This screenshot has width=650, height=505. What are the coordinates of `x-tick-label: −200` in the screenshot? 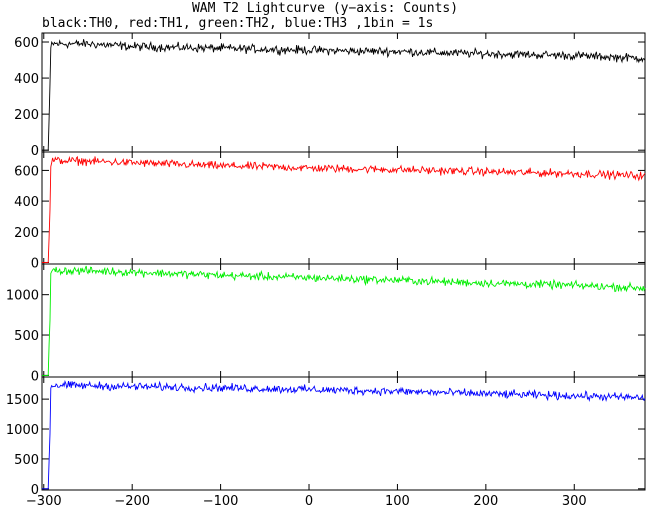 It's located at (132, 499).